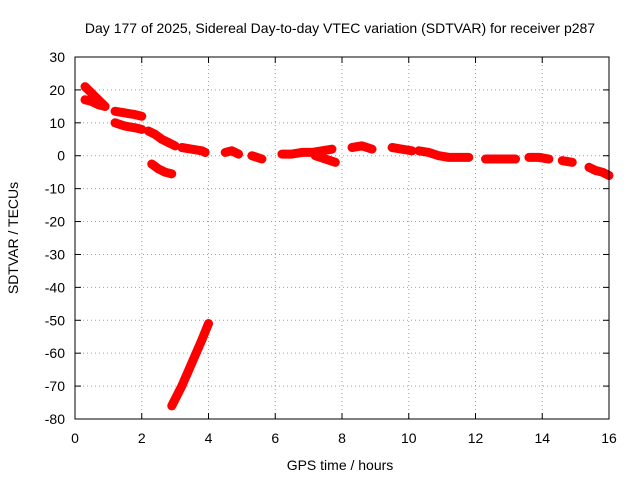 This screenshot has width=640, height=480. What do you see at coordinates (275, 438) in the screenshot?
I see `x-tick-label: 6` at bounding box center [275, 438].